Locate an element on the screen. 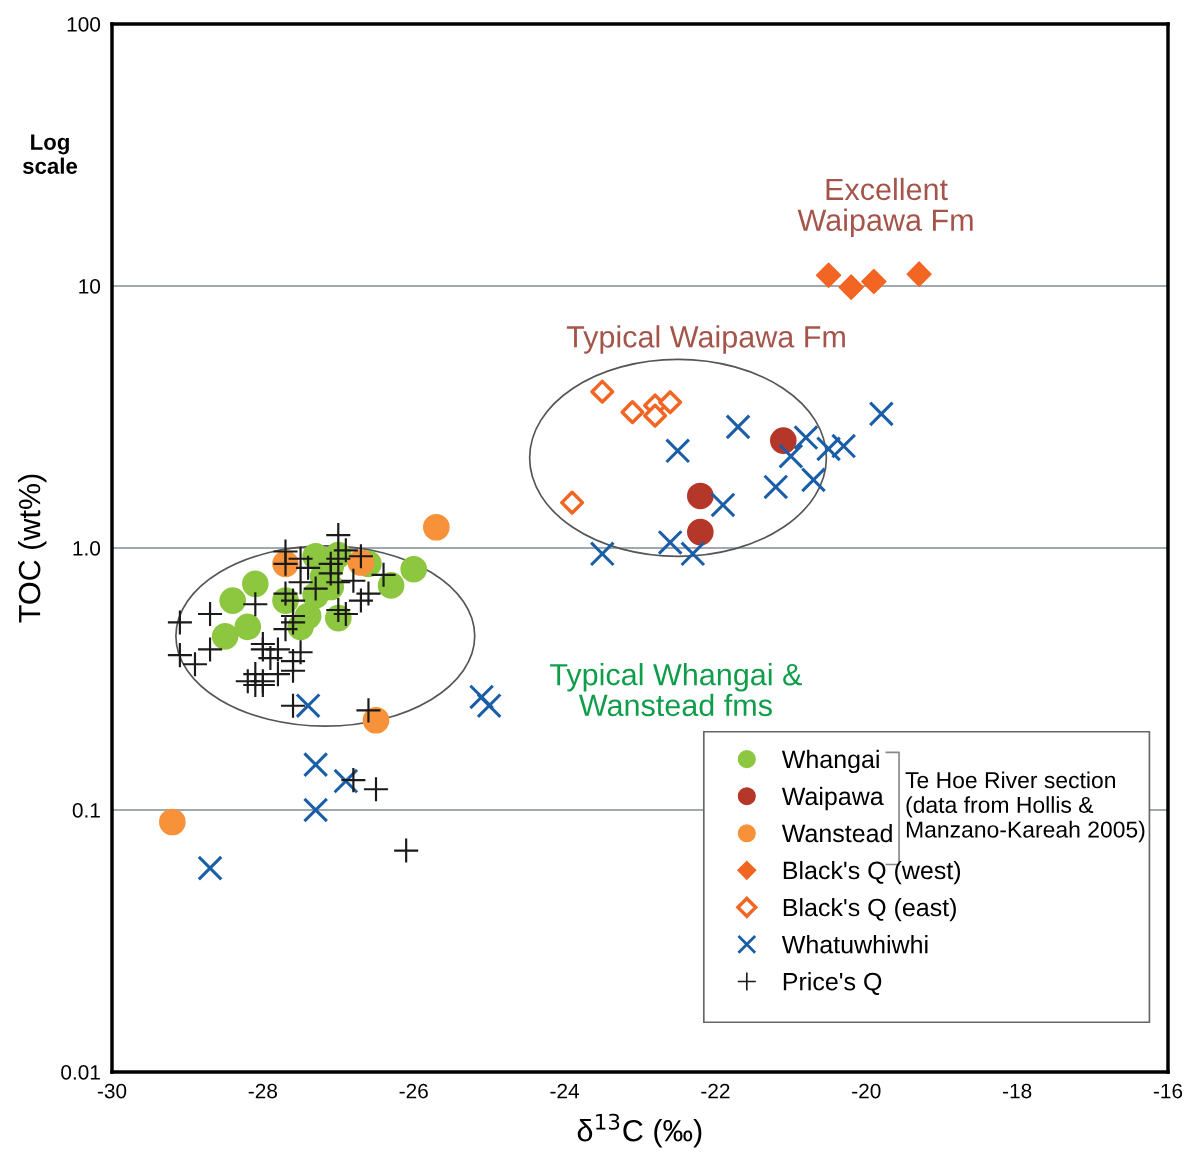 Image resolution: width=1191 pixels, height=1168 pixels. annotation: Typical Waipawa Fm is located at coordinates (705, 339).